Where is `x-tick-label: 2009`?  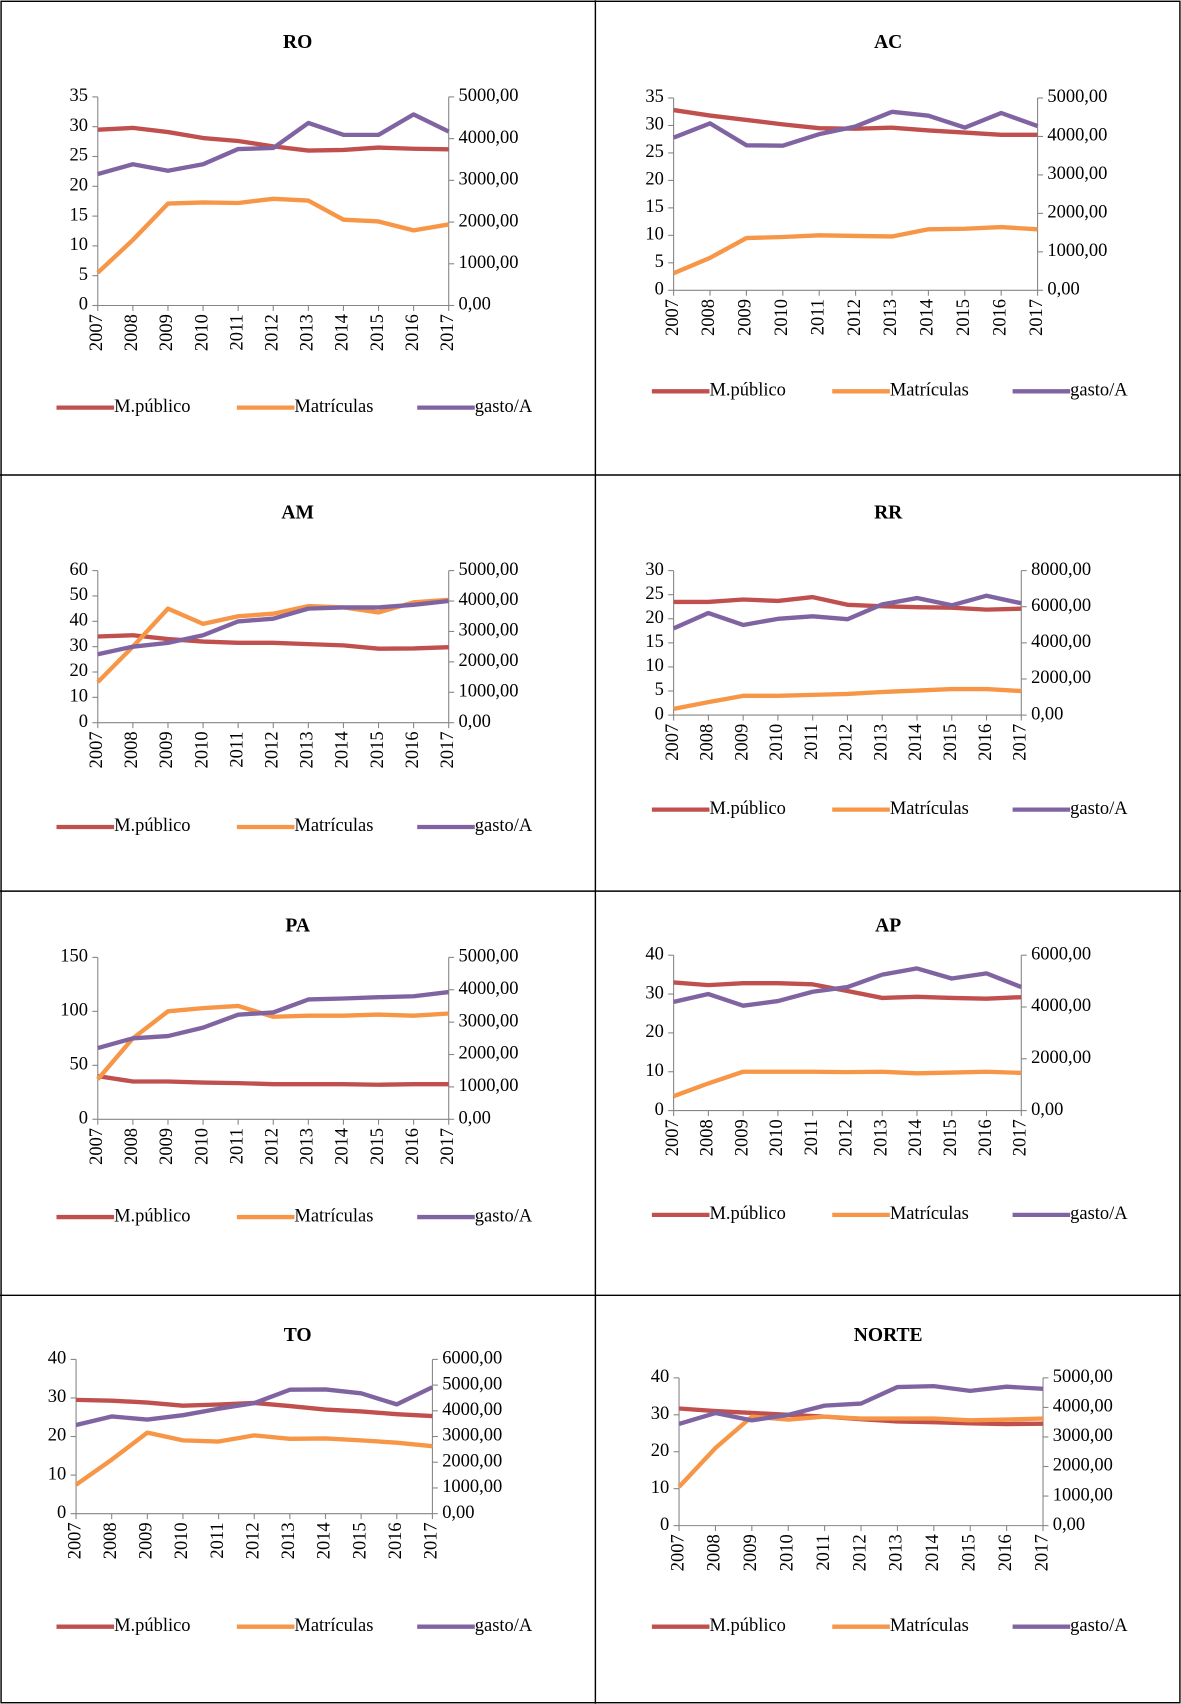
x-tick-label: 2009 is located at coordinates (750, 1552).